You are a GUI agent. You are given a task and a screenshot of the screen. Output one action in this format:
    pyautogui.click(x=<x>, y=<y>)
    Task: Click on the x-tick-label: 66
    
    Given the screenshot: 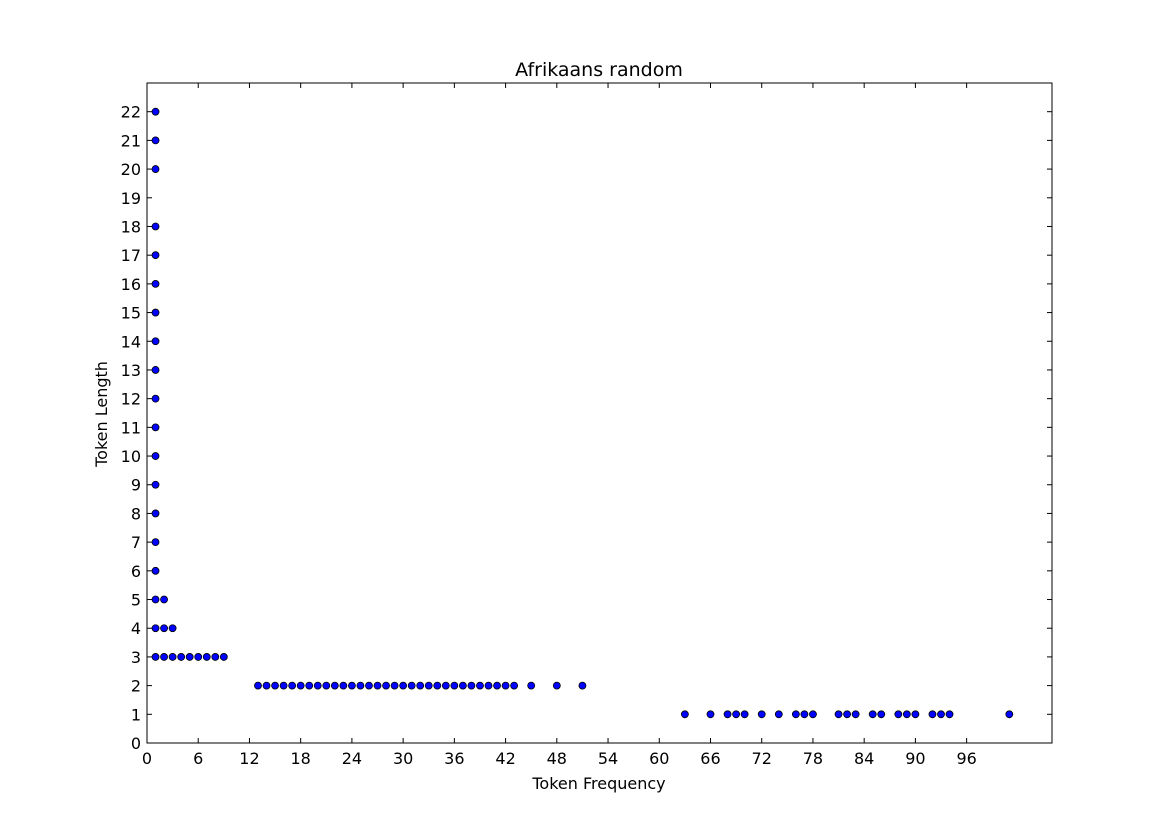 What is the action you would take?
    pyautogui.click(x=710, y=758)
    